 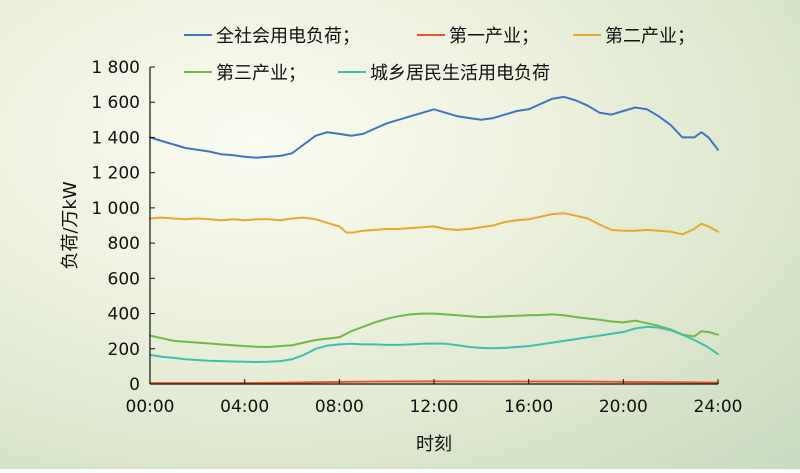 What do you see at coordinates (124, 350) in the screenshot?
I see `y-tick-label: 200` at bounding box center [124, 350].